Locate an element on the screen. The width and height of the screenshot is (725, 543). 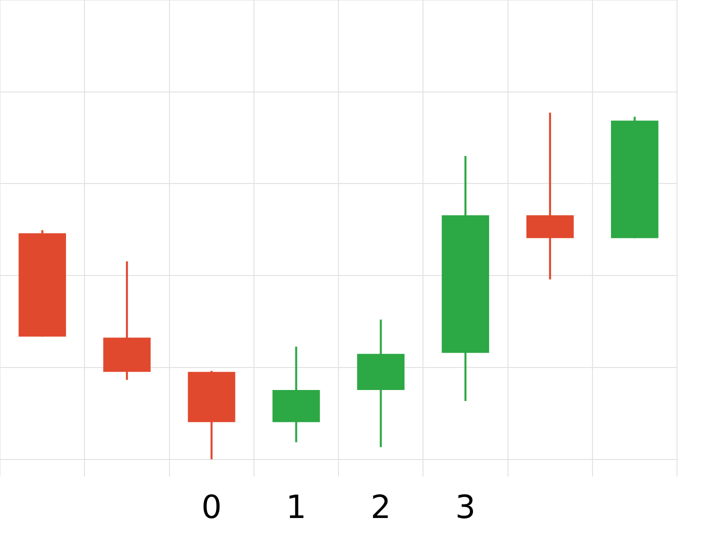
x-tick-label: 2 is located at coordinates (380, 507).